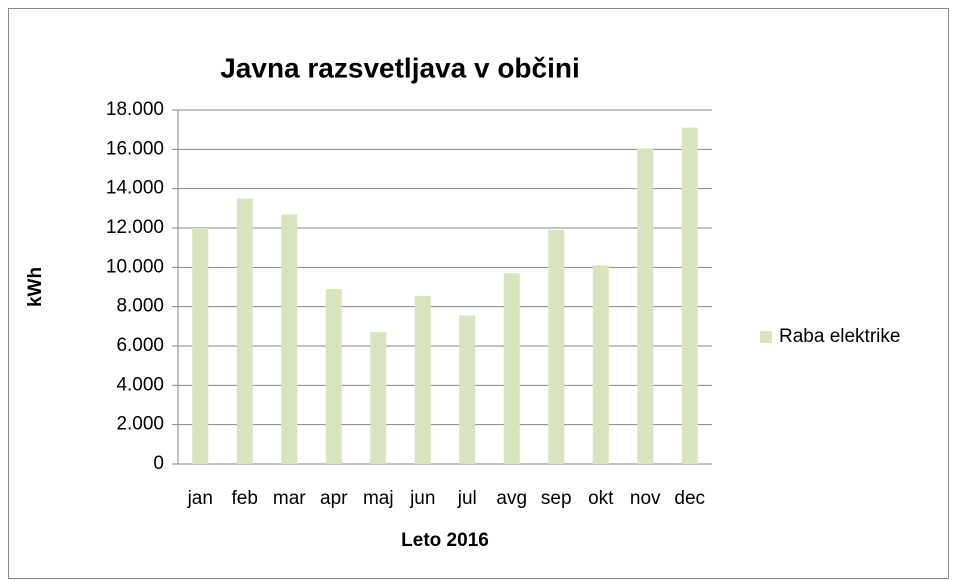  Describe the element at coordinates (135, 148) in the screenshot. I see `y-tick-label: 16.000` at that location.